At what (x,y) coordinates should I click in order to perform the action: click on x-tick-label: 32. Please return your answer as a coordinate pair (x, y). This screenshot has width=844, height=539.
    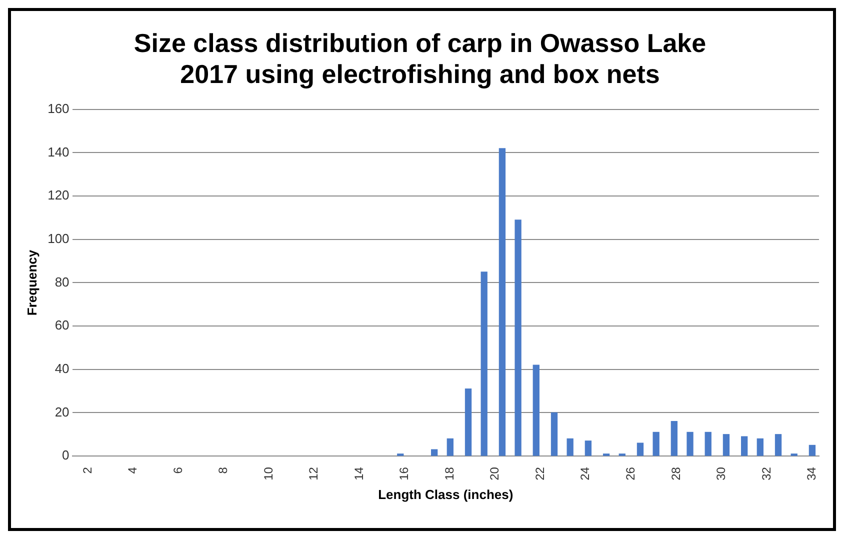
    Looking at the image, I should click on (766, 473).